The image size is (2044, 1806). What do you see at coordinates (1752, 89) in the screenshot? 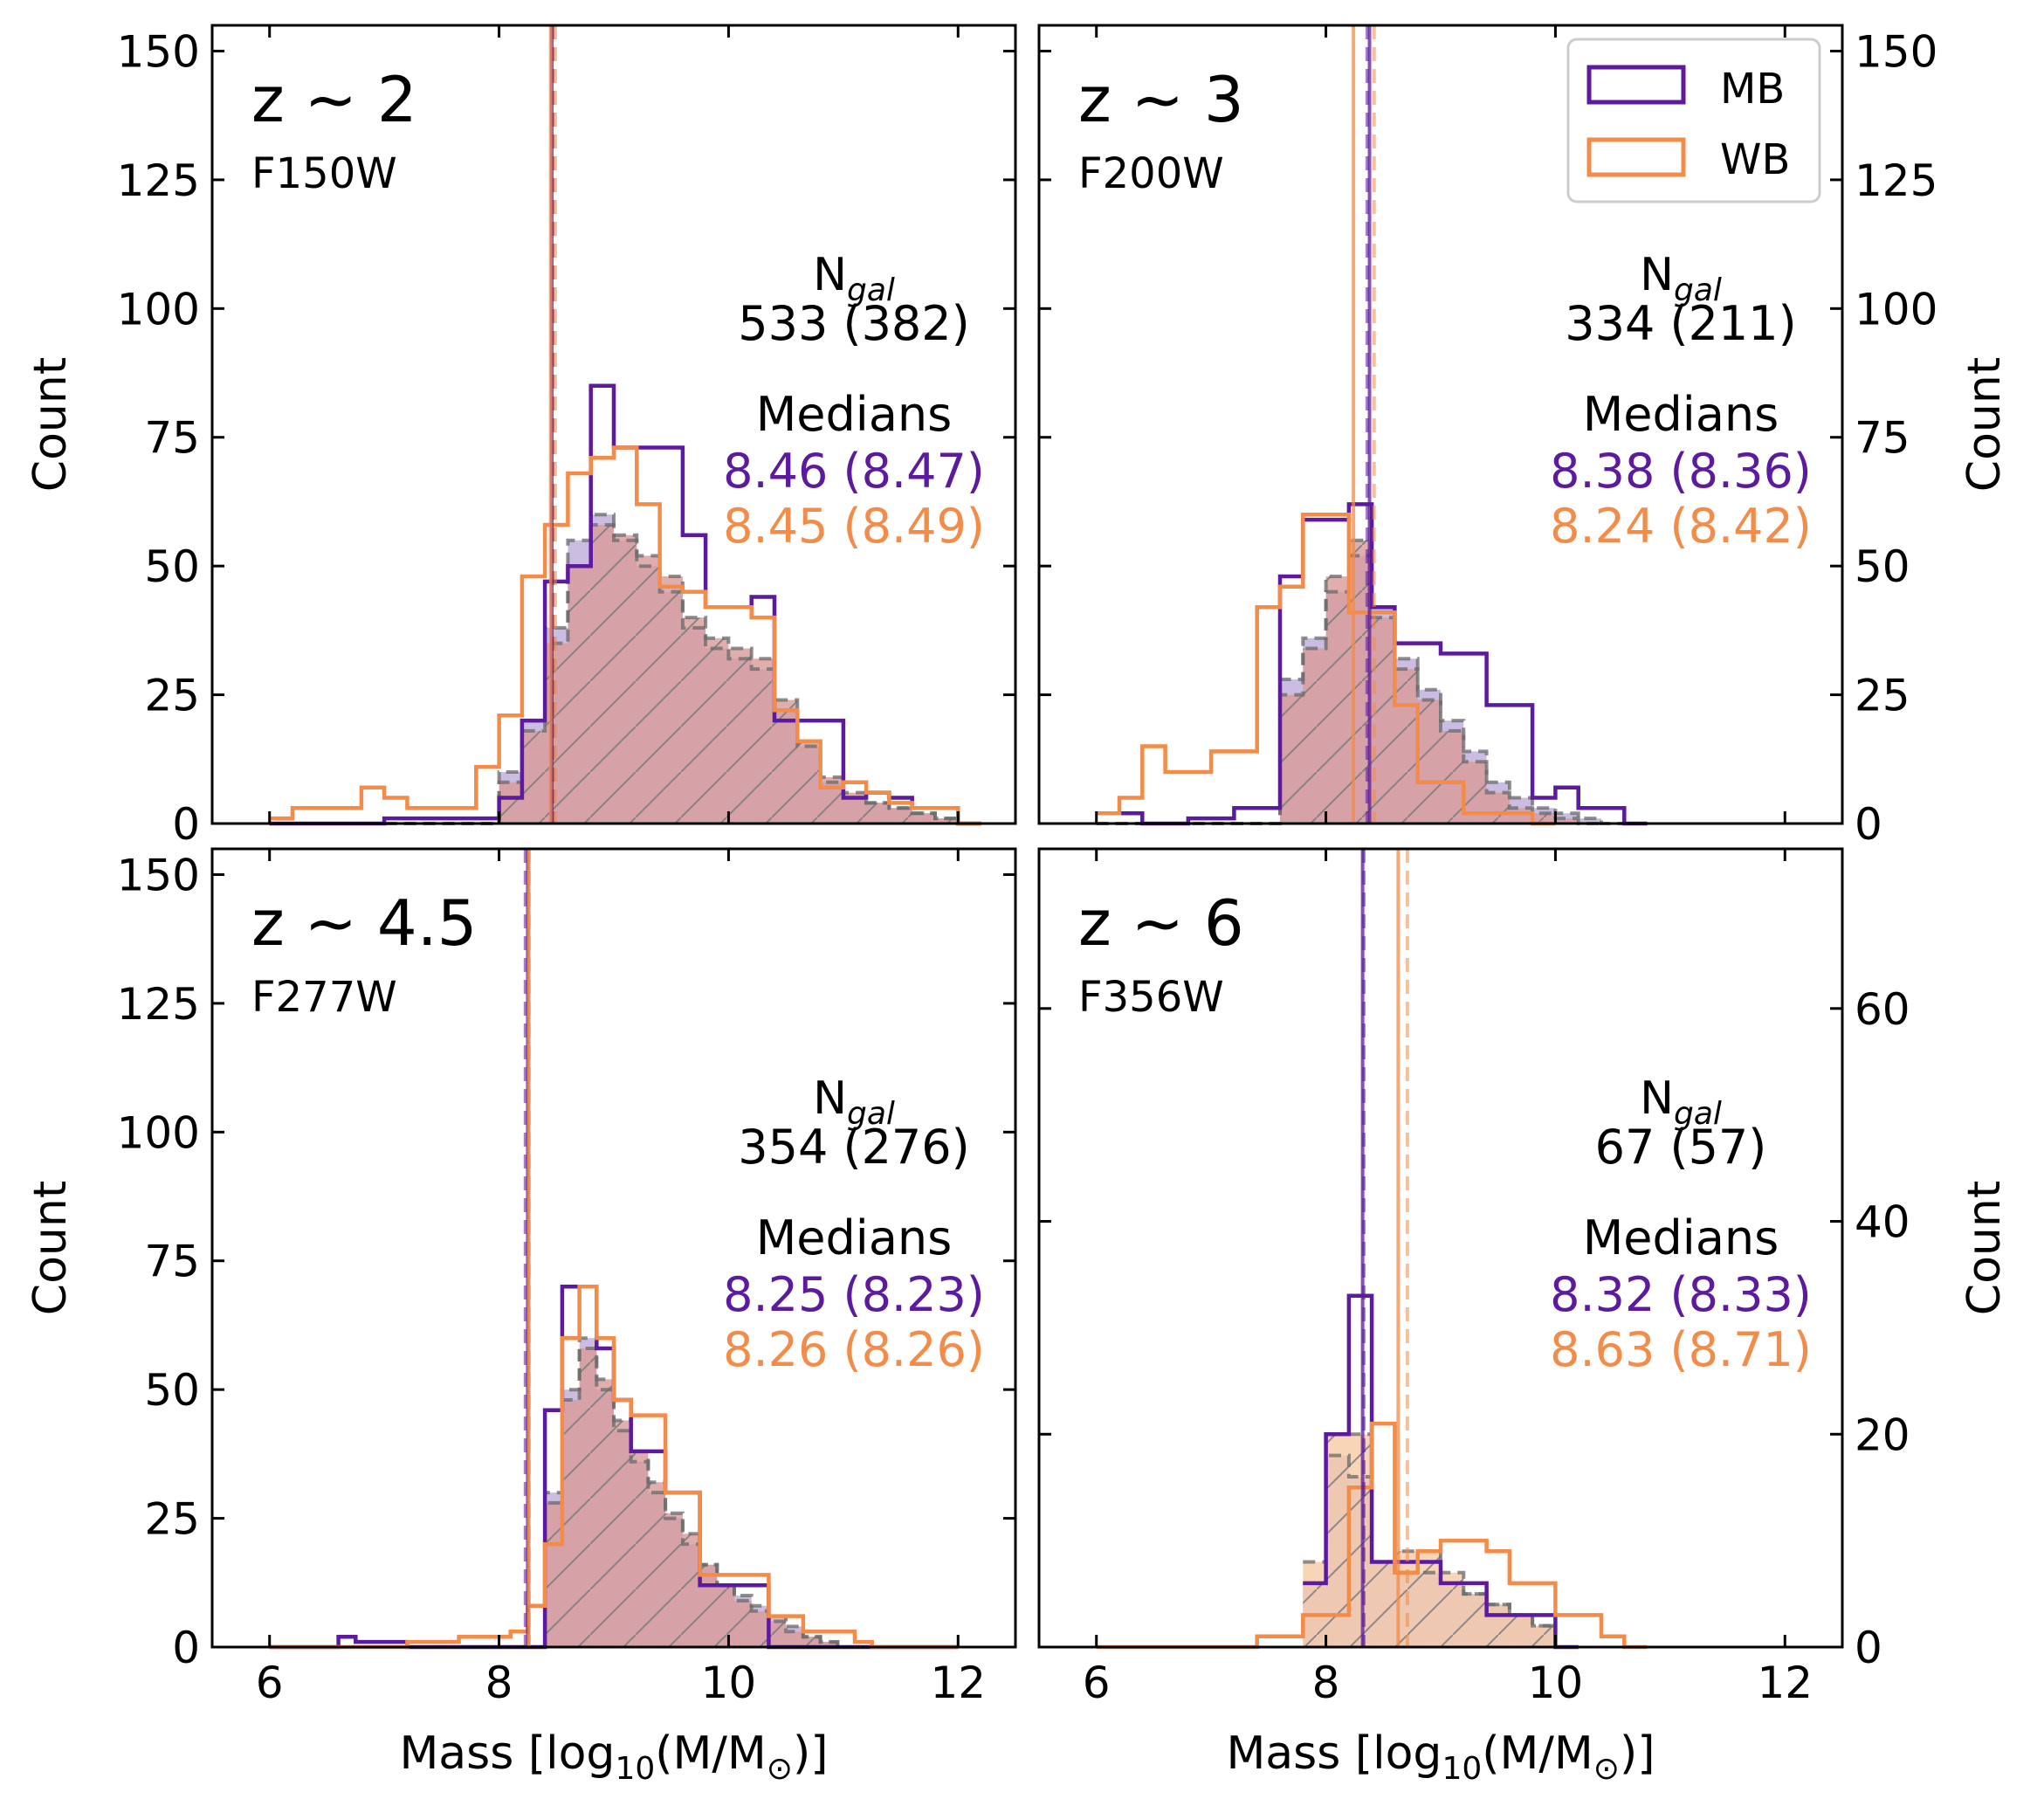
I see `legend-mb-label: MB` at bounding box center [1752, 89].